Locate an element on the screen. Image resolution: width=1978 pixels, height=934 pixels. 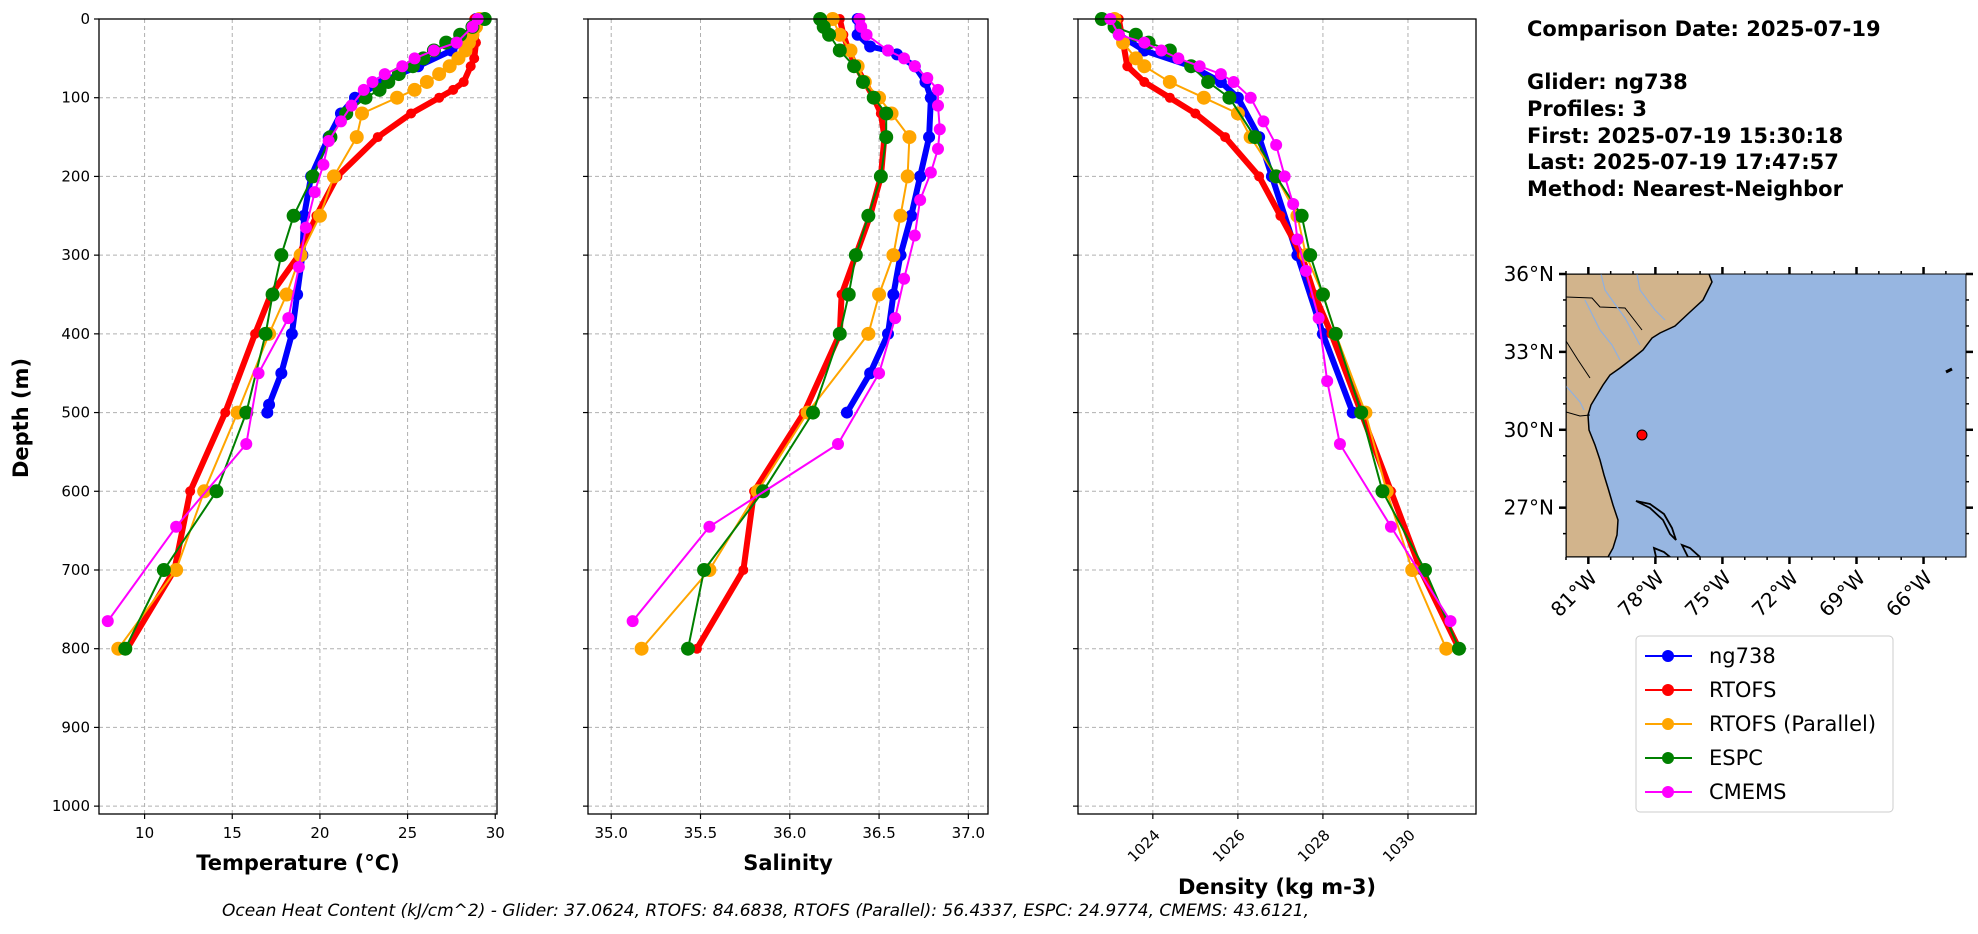
info-last: Last: 2025-07-19 17:47:57 is located at coordinates (1683, 162).